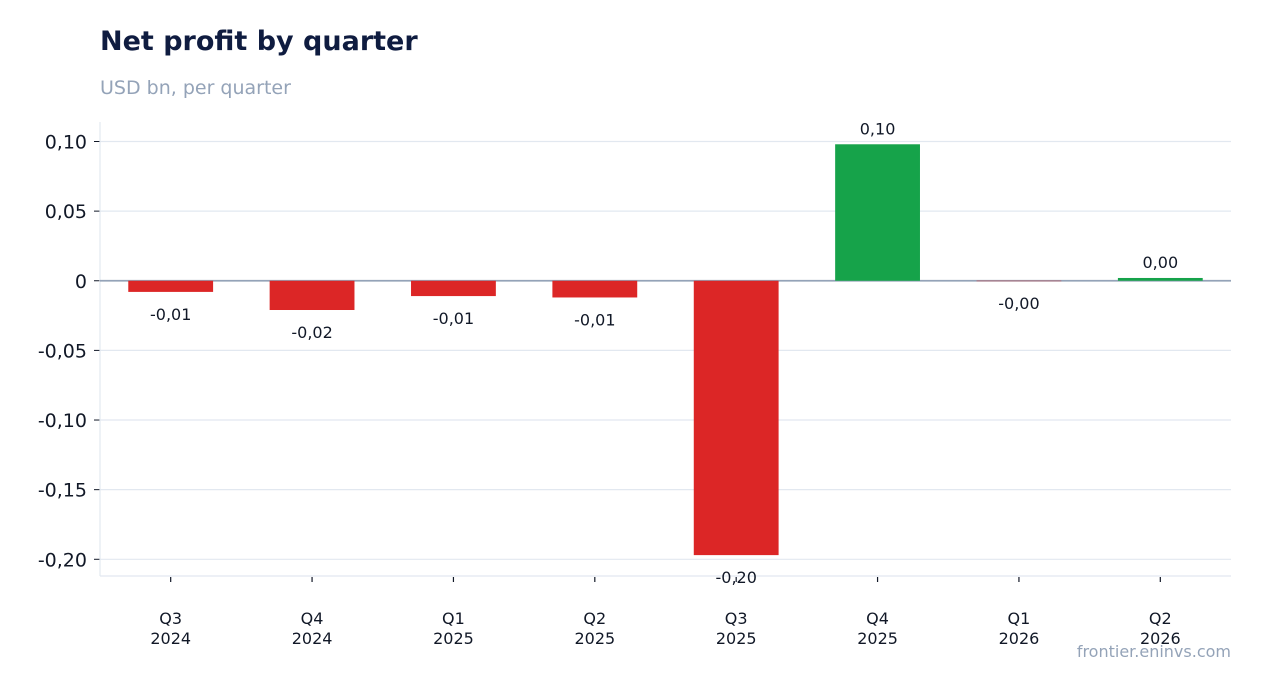 The height and width of the screenshot is (693, 1262). Describe the element at coordinates (311, 332) in the screenshot. I see `data-label: -0,02` at that location.